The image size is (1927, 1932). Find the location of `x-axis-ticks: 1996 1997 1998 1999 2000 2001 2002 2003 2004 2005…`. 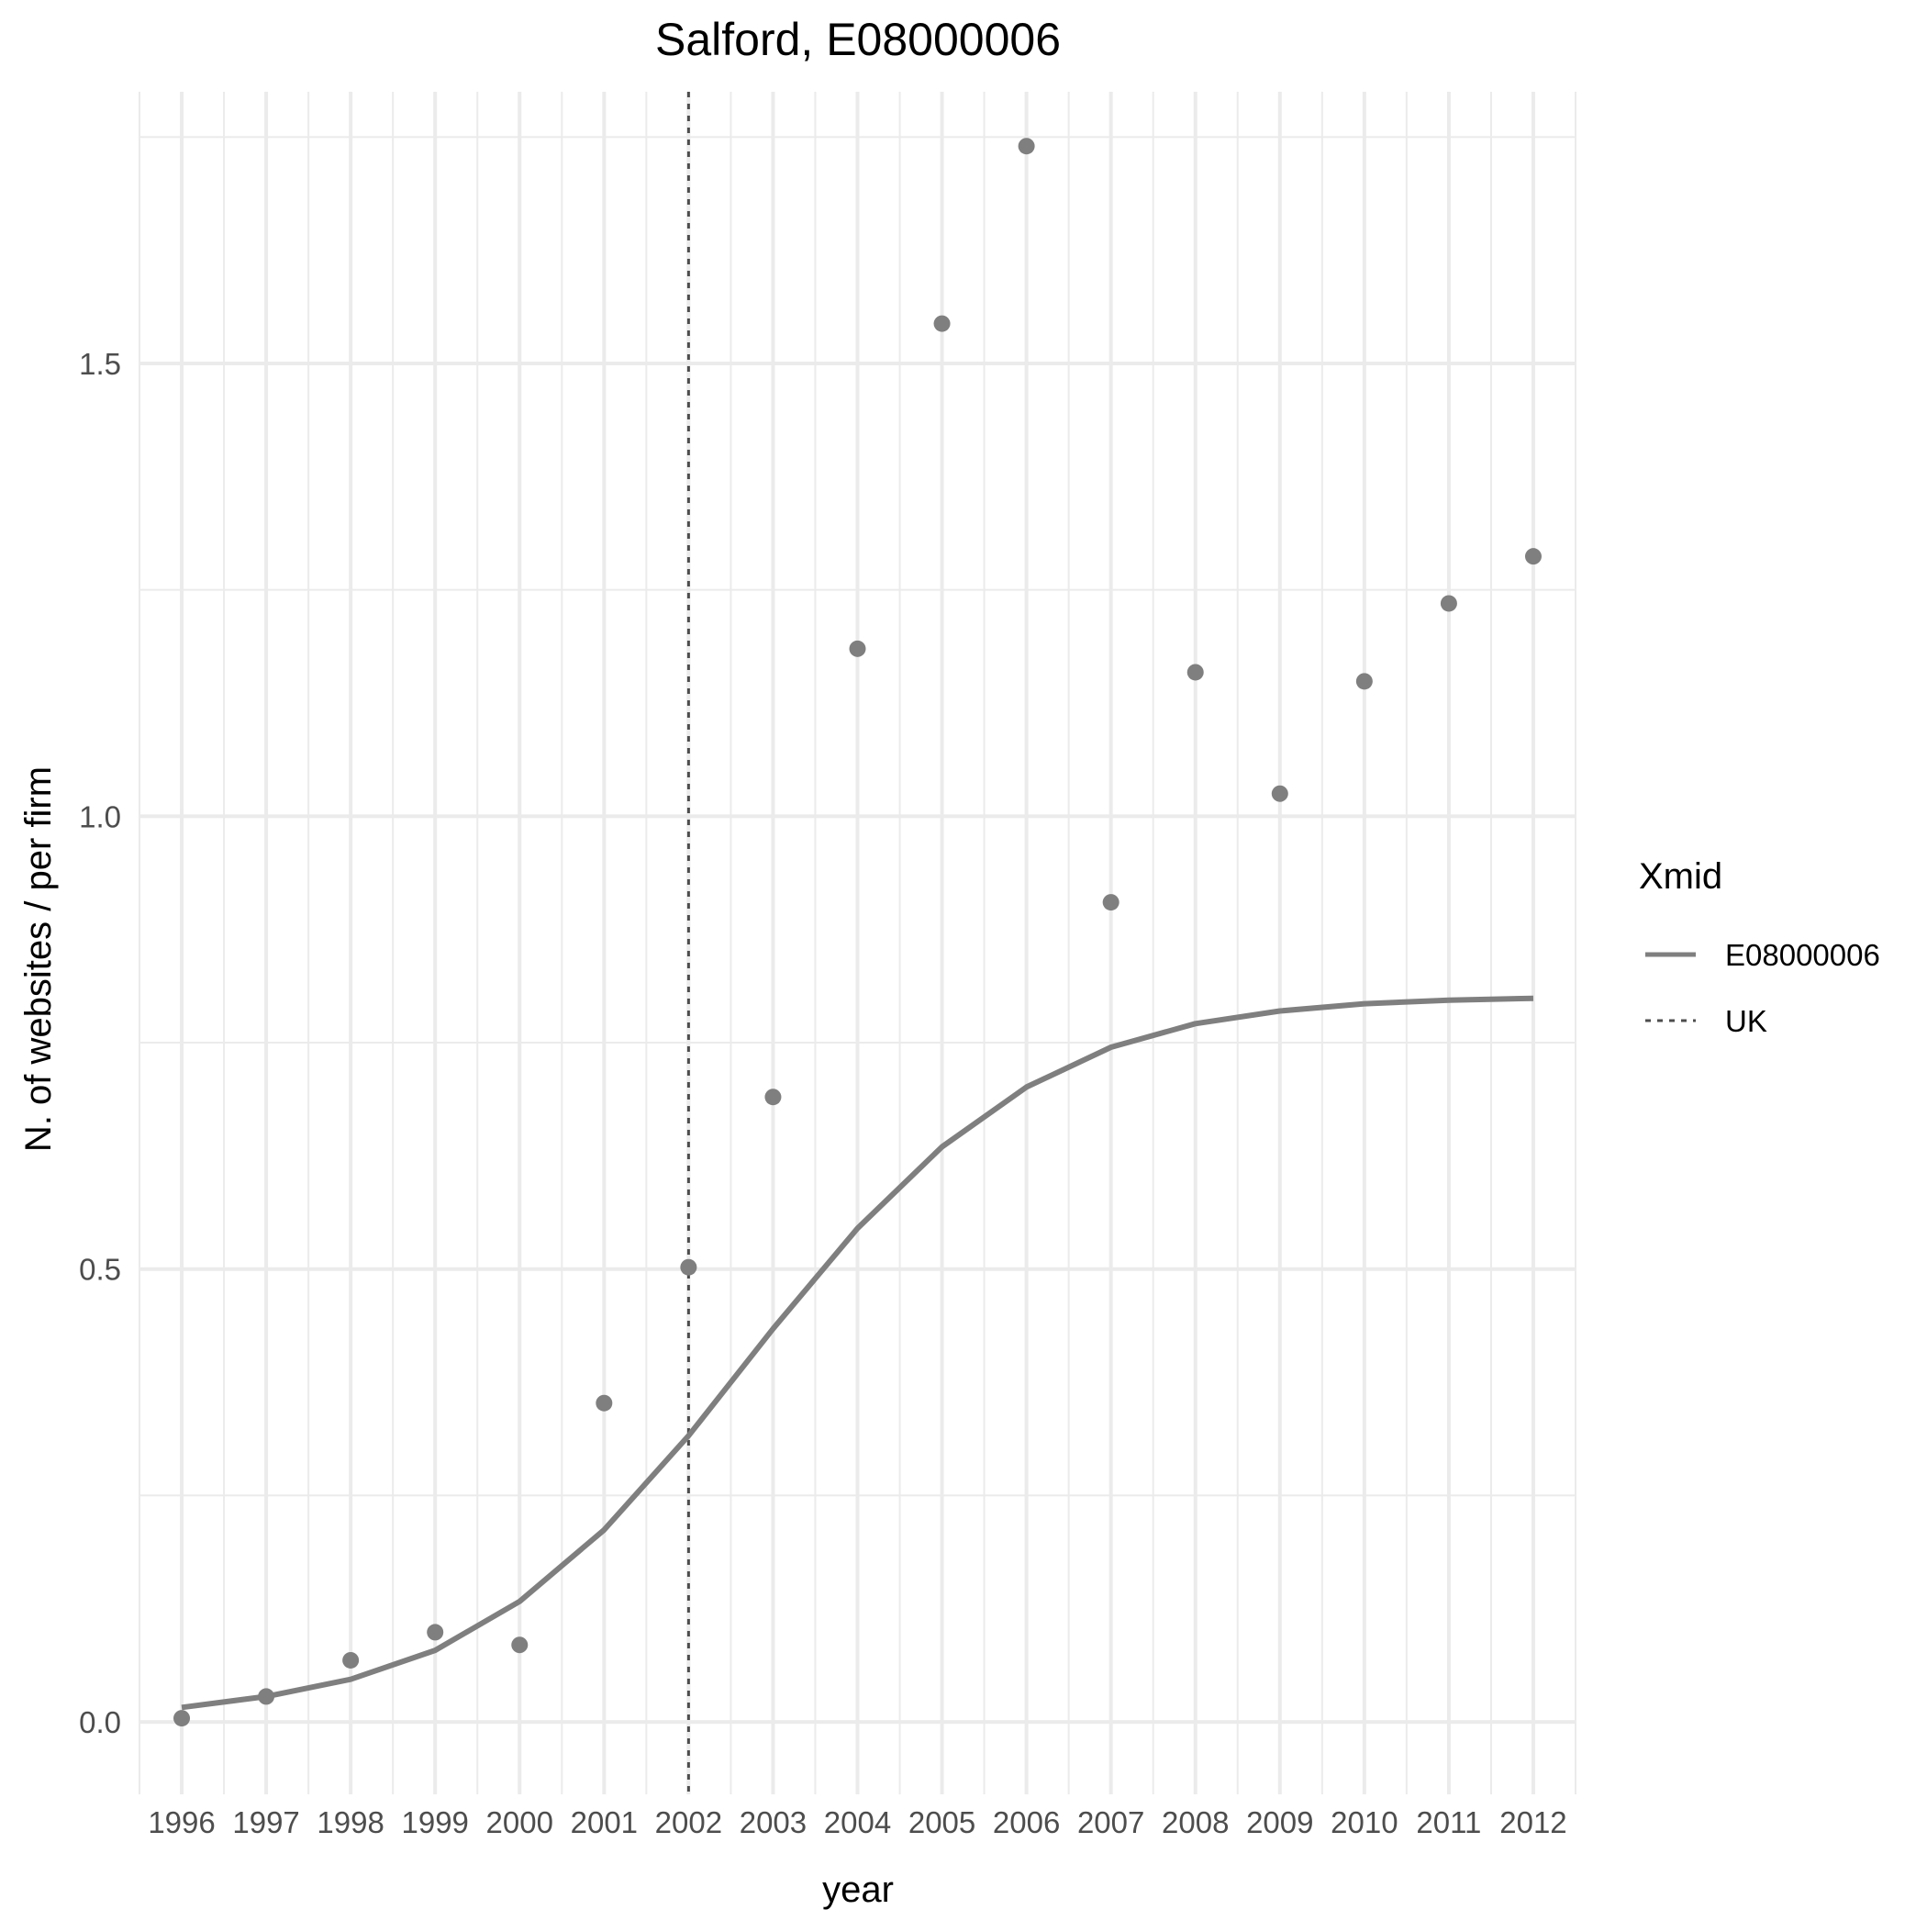

x-axis-ticks: 1996 1997 1998 1999 2000 2001 2002 2003 2004 2005… is located at coordinates (857, 1822).